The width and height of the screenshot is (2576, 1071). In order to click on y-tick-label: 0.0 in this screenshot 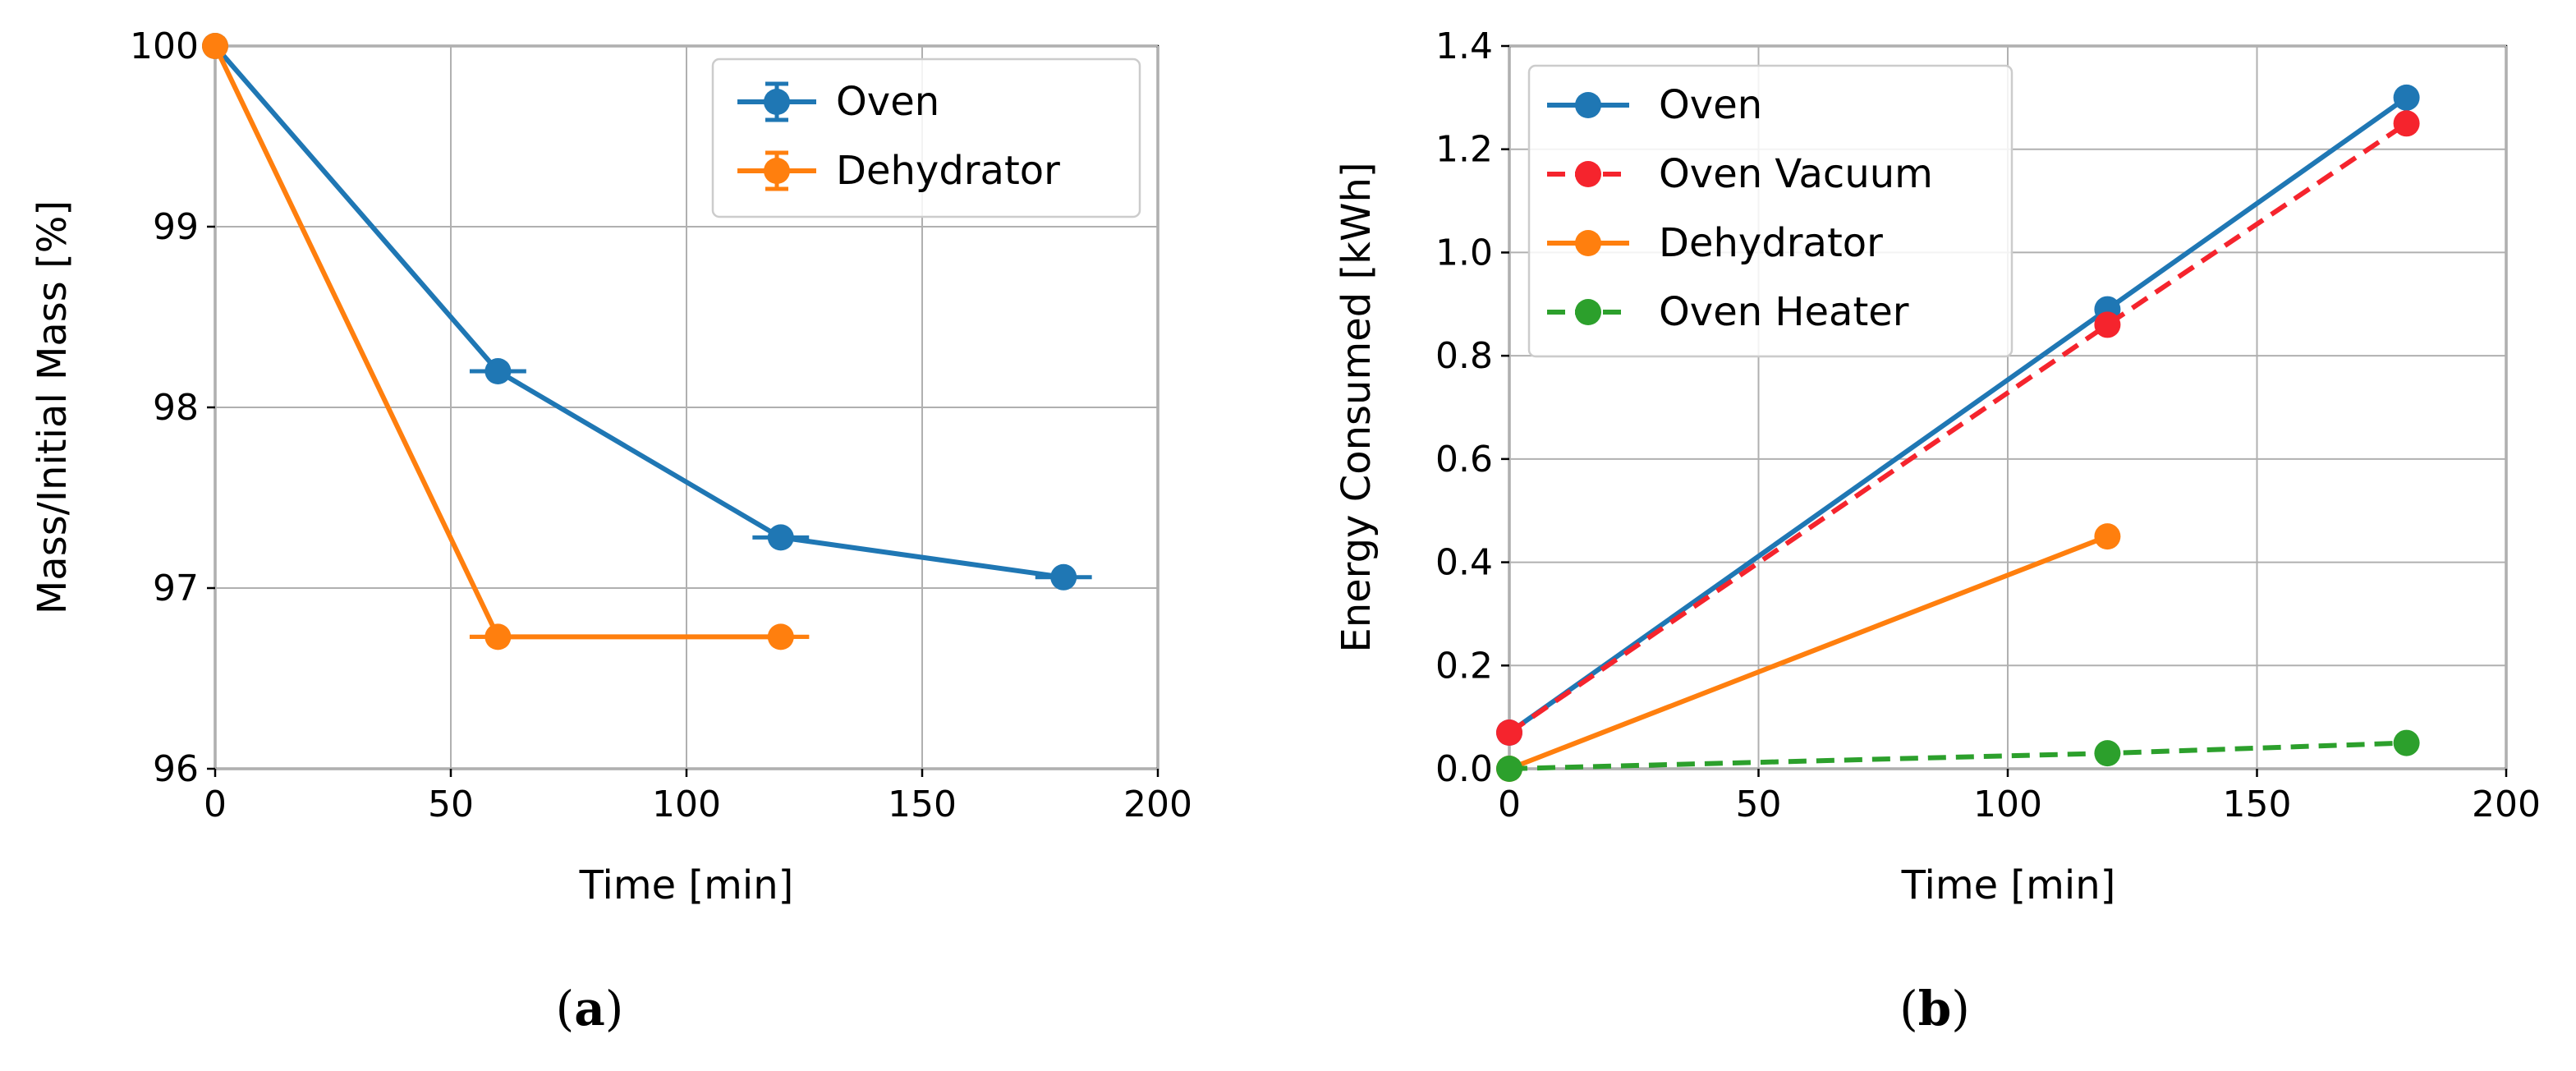, I will do `click(1464, 769)`.